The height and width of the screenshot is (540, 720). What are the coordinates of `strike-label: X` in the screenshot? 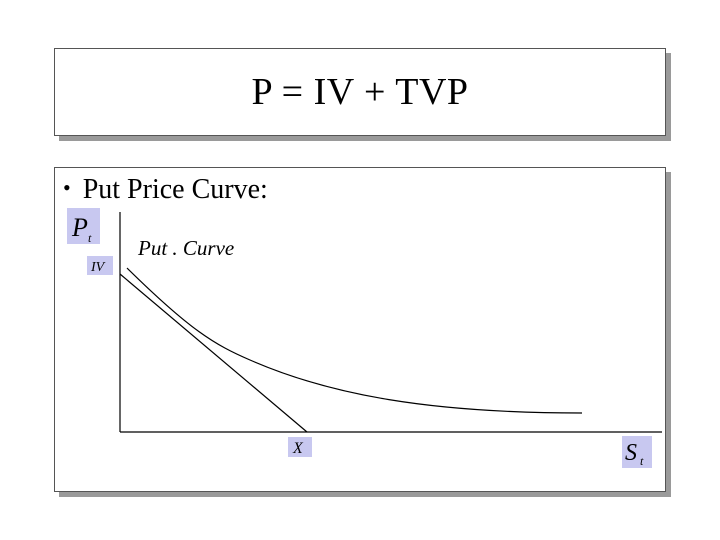 It's located at (298, 448).